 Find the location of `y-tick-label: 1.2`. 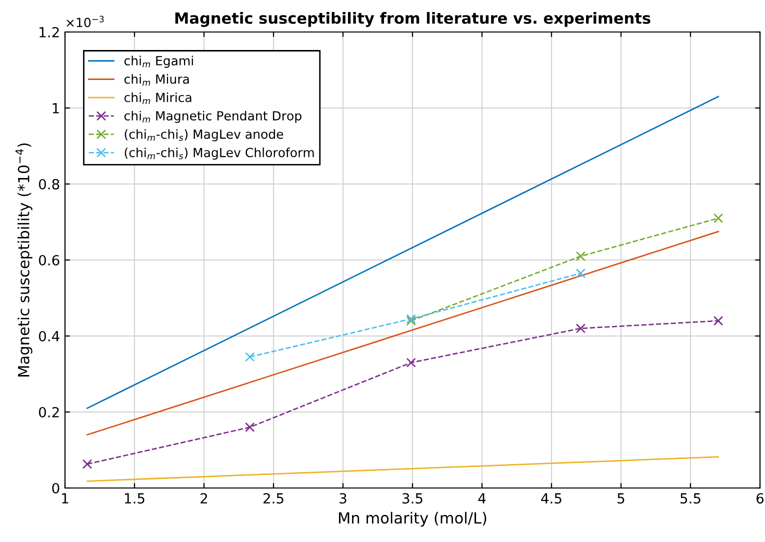

y-tick-label: 1.2 is located at coordinates (49, 32).